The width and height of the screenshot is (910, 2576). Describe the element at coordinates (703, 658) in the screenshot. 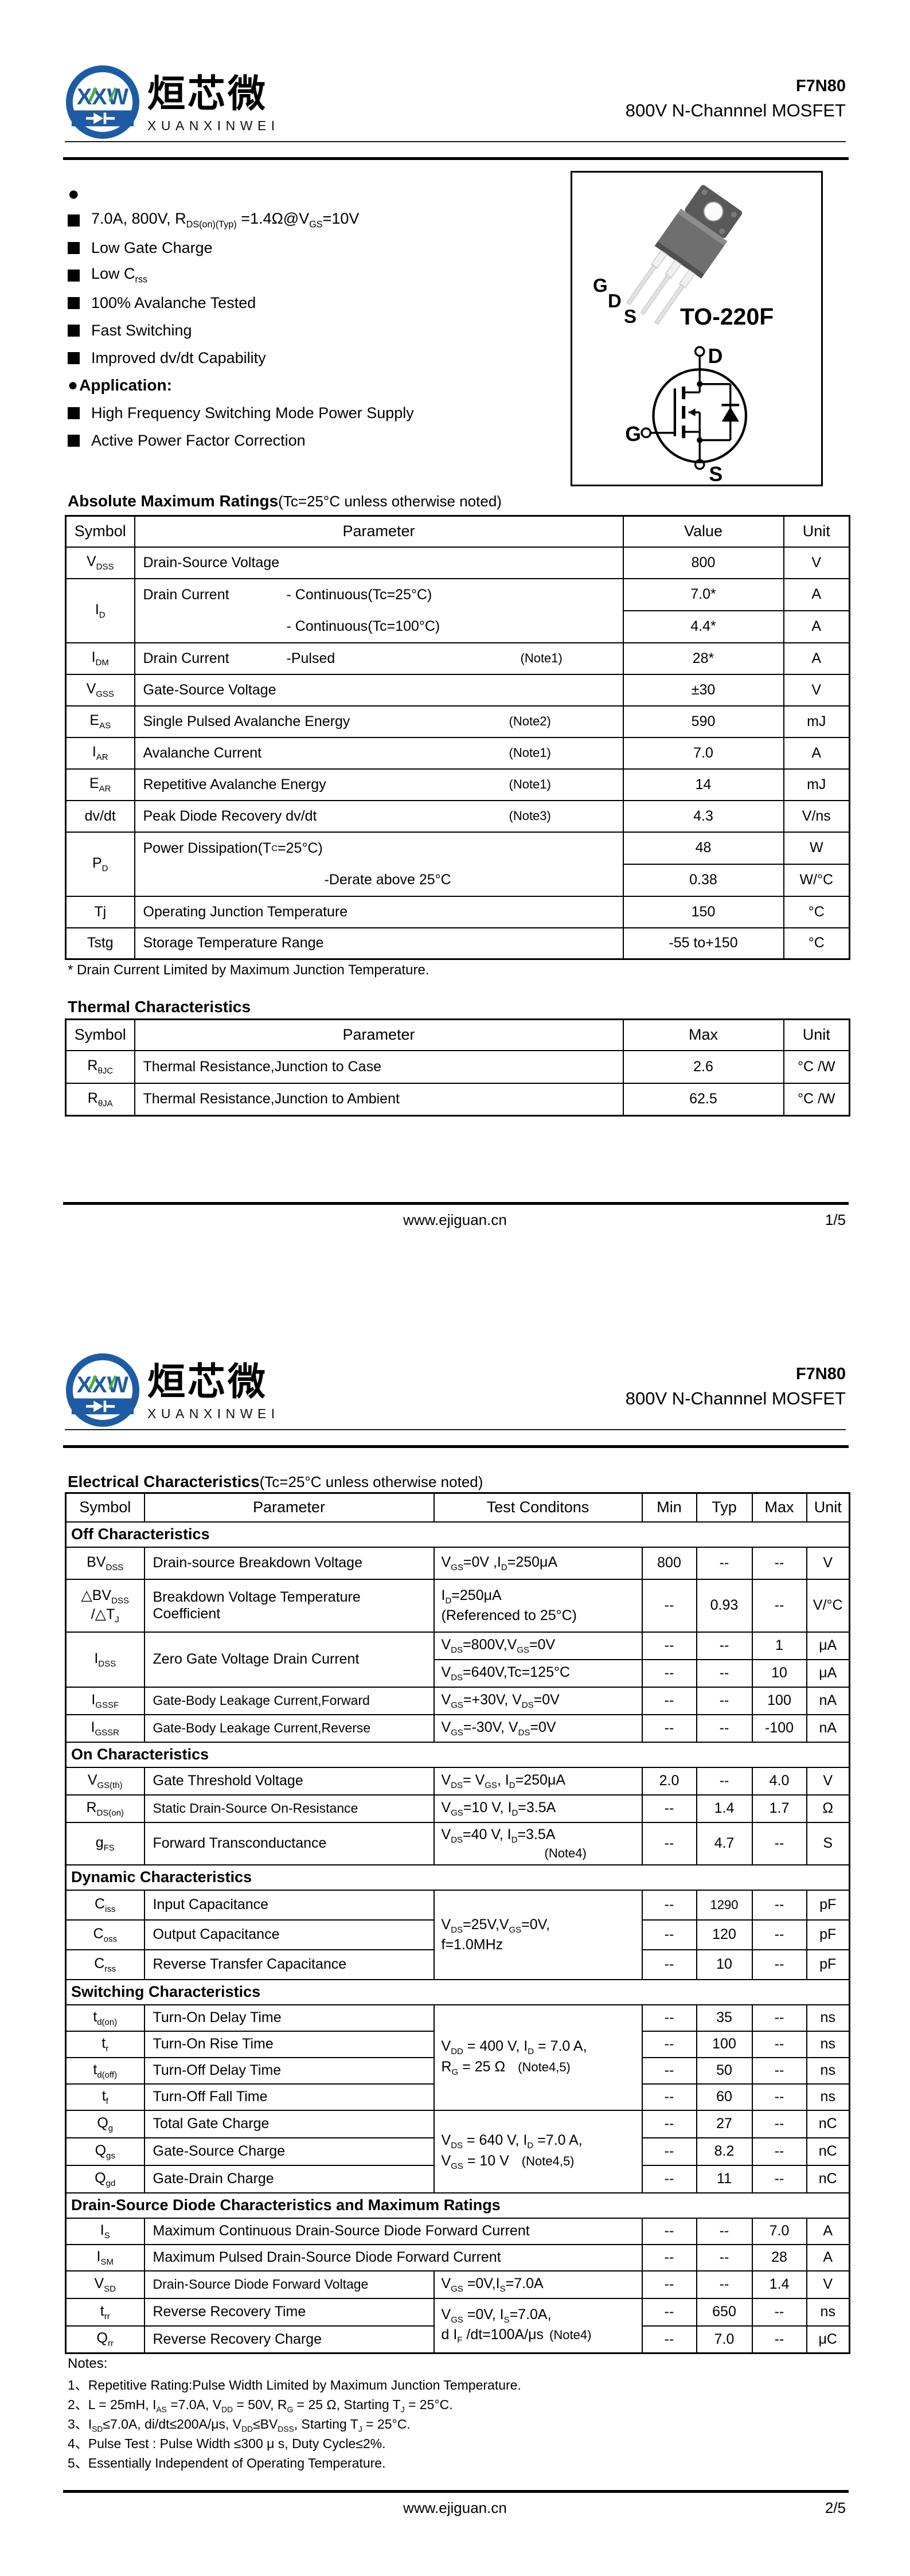

I see `value-cell: 28*` at that location.